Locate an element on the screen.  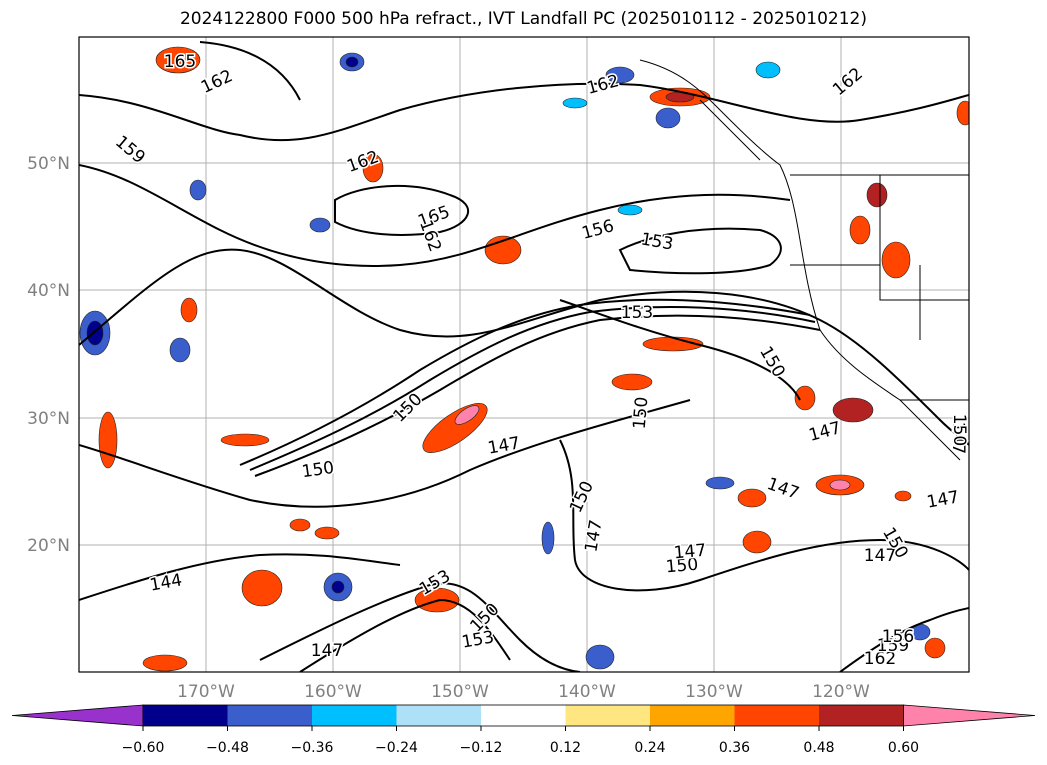
colorbar-outline is located at coordinates (523, 715).